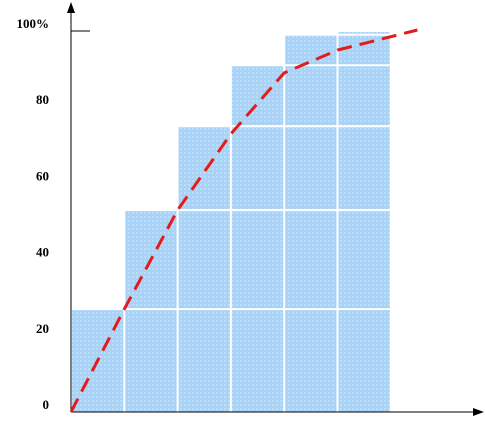 The width and height of the screenshot is (485, 438). What do you see at coordinates (42, 328) in the screenshot?
I see `y-tick-label: 20` at bounding box center [42, 328].